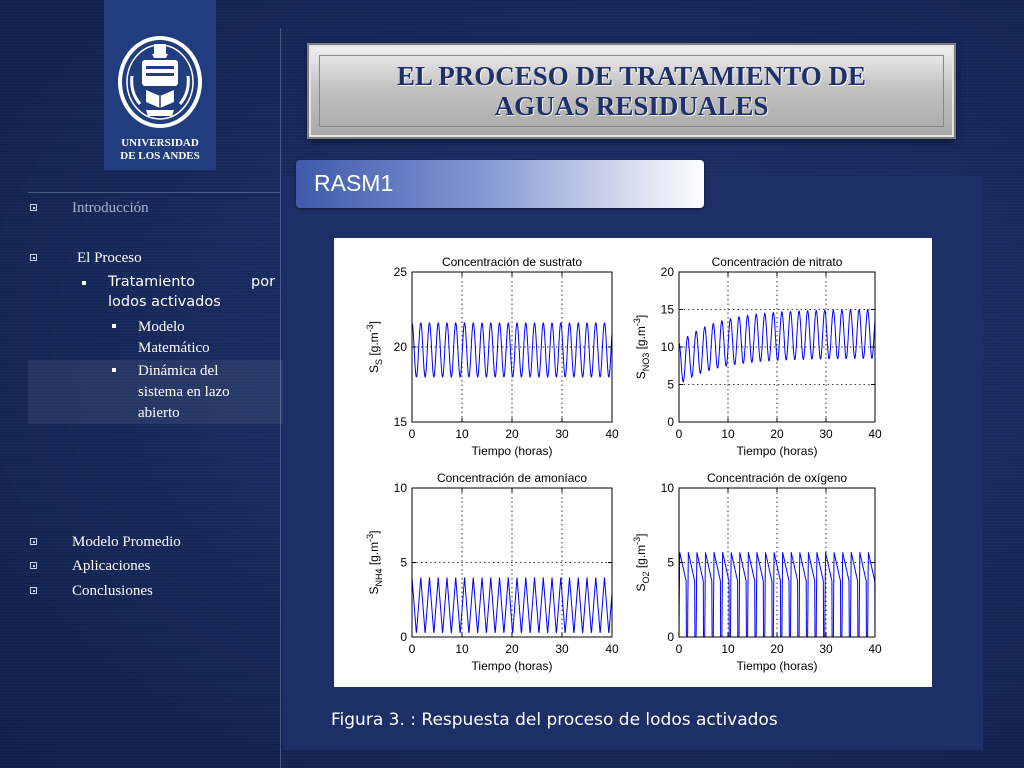 This screenshot has width=1024, height=768. What do you see at coordinates (174, 348) in the screenshot?
I see `nav-subitem-matematico: Matemático` at bounding box center [174, 348].